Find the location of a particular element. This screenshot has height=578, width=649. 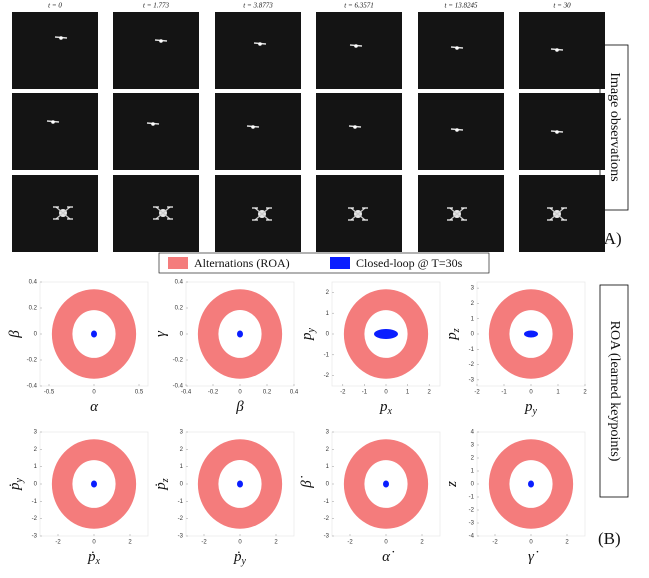

axis-label: pz is located at coordinates (453, 334).